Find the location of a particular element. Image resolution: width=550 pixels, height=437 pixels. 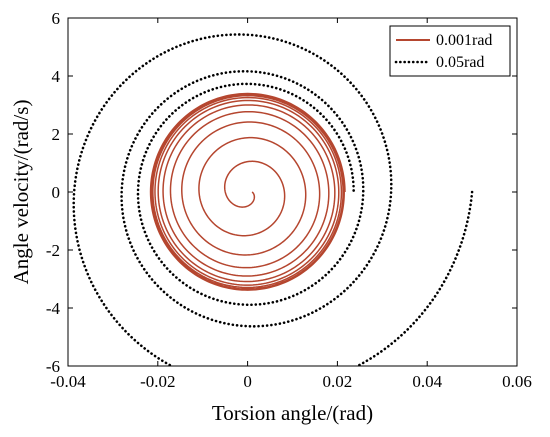

legend-box is located at coordinates (450, 51).